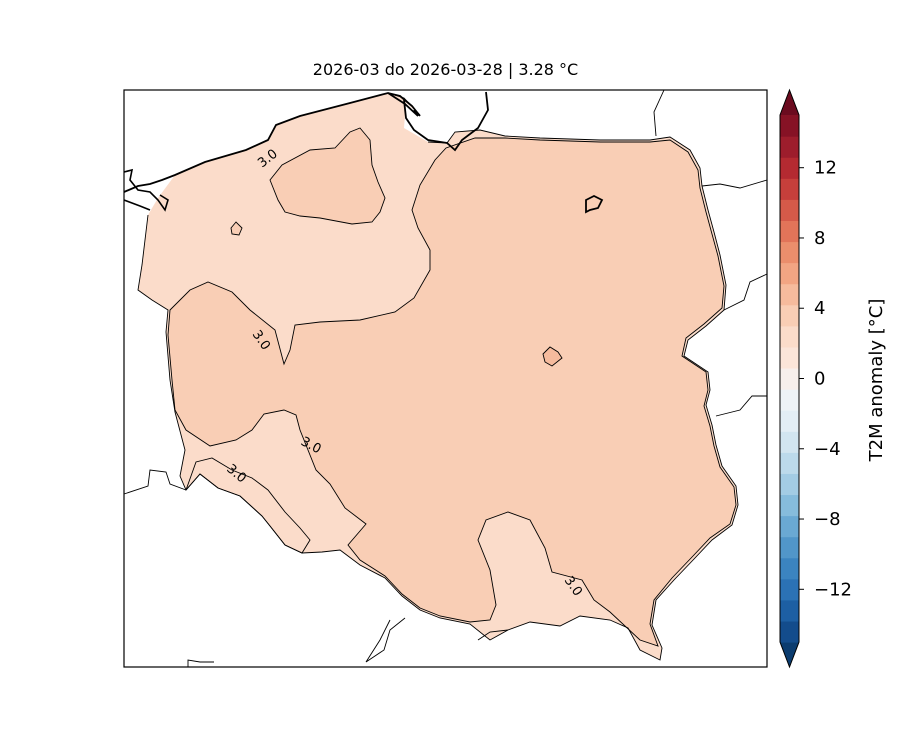 This screenshot has height=750, width=900. What do you see at coordinates (827, 449) in the screenshot?
I see `colorbar-tick-label: −4` at bounding box center [827, 449].